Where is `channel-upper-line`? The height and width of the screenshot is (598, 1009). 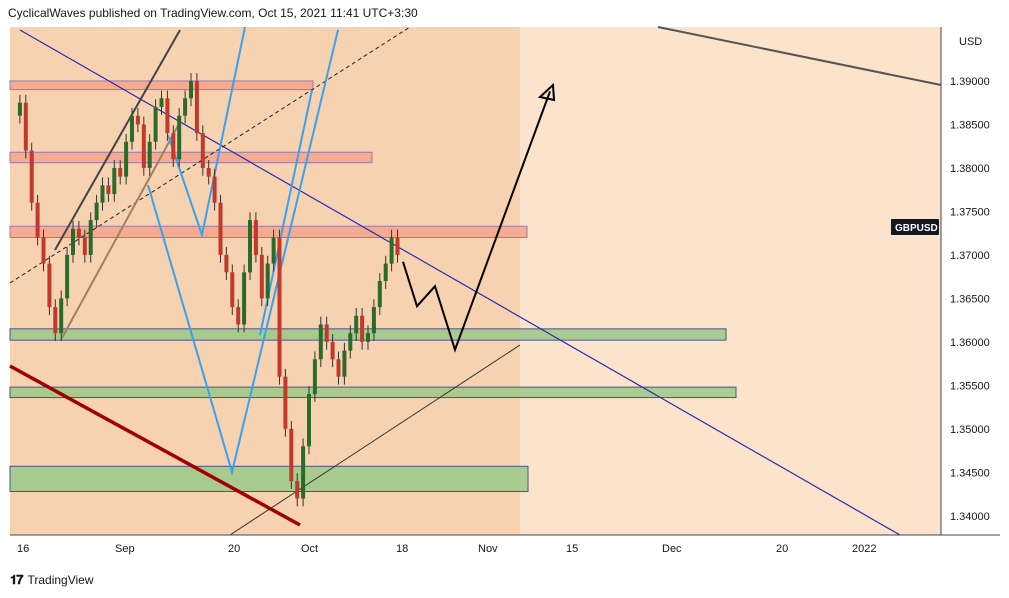
channel-upper-line is located at coordinates (117, 140).